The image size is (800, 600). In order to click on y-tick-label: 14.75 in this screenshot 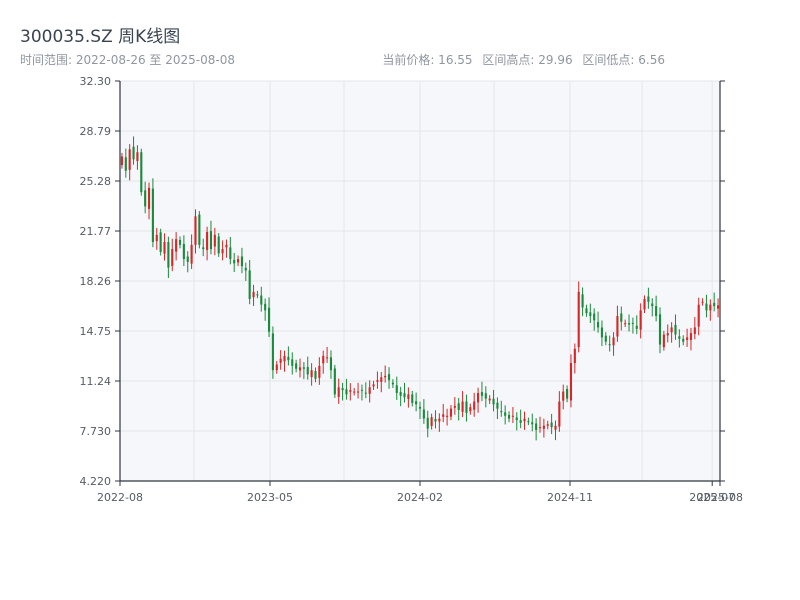, I will do `click(96, 331)`.